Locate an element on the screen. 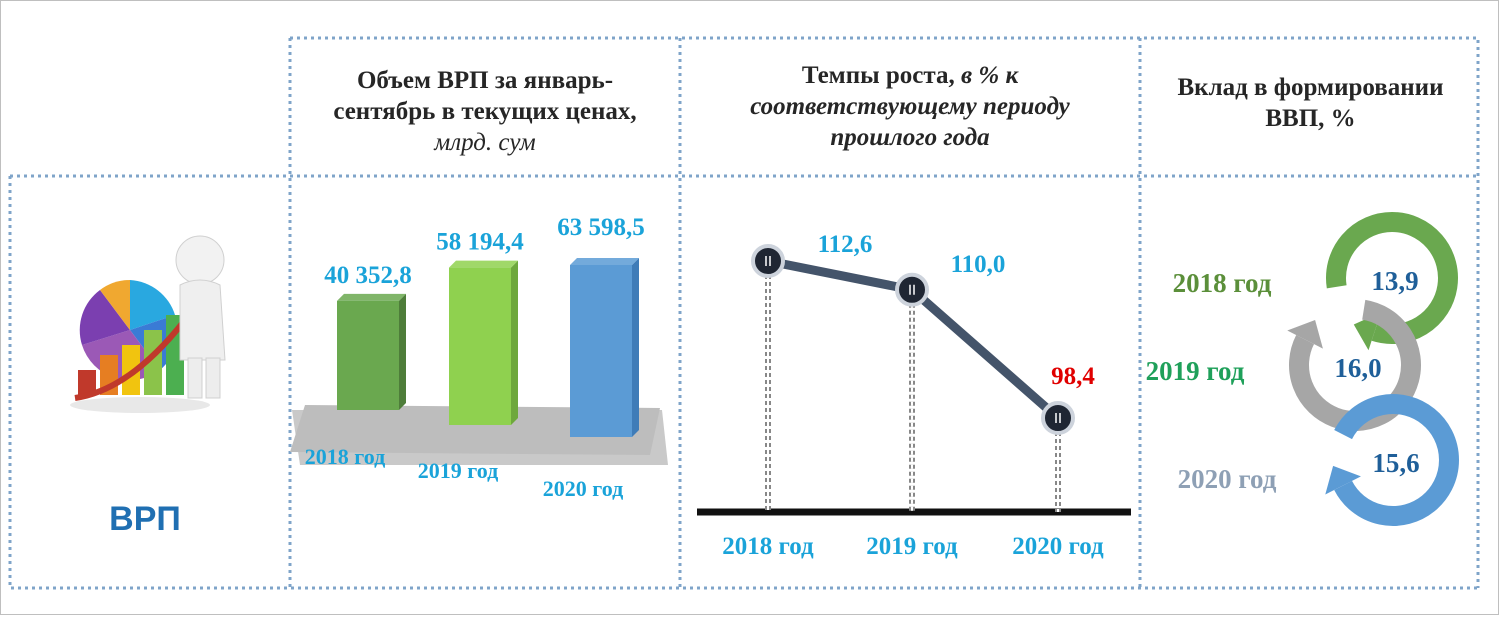  contribution-value-2: 16,0 is located at coordinates (1357, 368).